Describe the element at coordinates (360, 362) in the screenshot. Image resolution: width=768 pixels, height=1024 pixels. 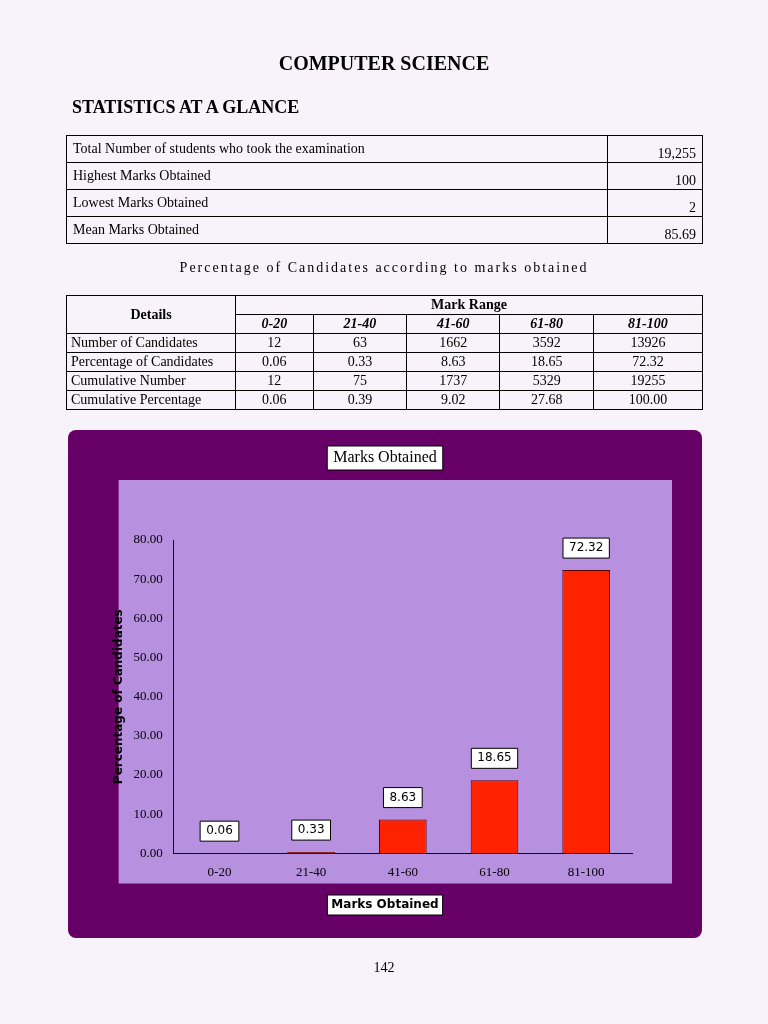
I see `text: 0.33` at that location.